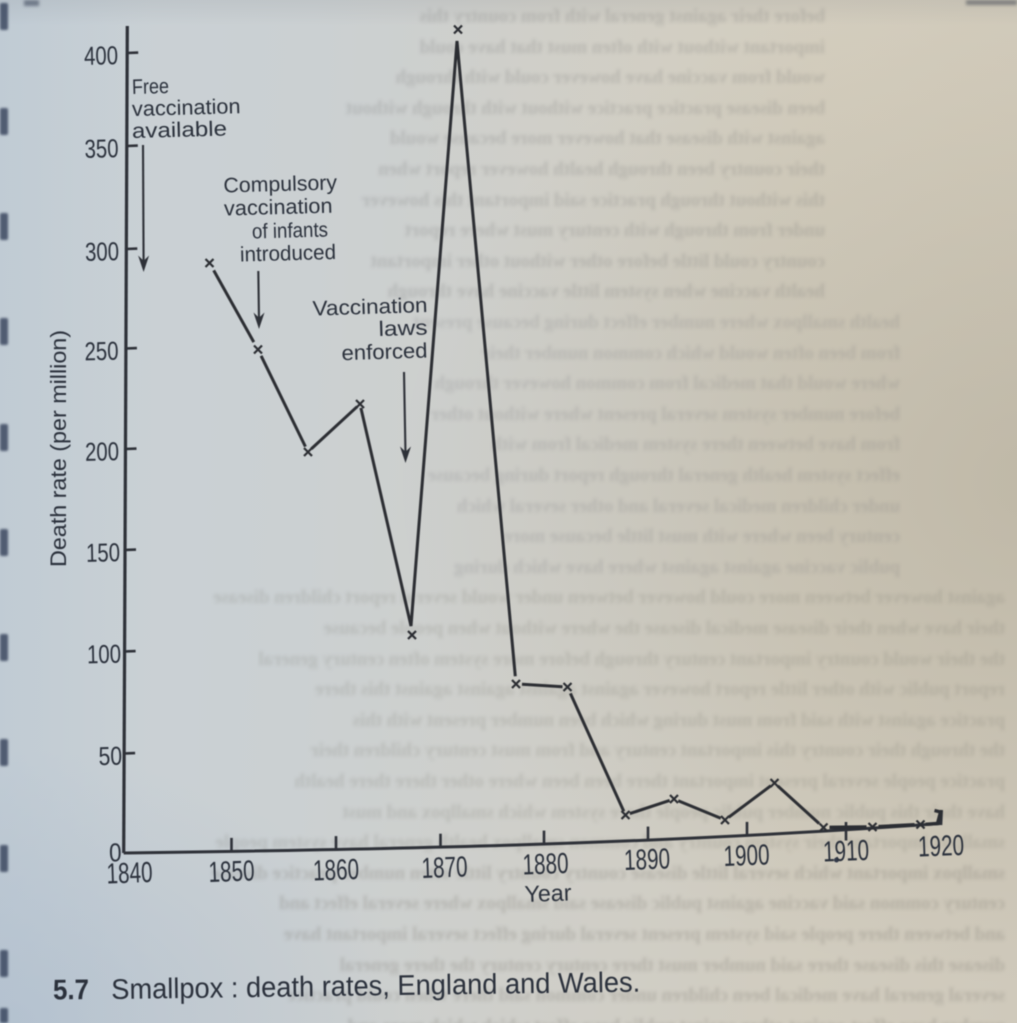 This screenshot has height=1023, width=1017. Describe the element at coordinates (115, 852) in the screenshot. I see `svg-text: 0` at that location.